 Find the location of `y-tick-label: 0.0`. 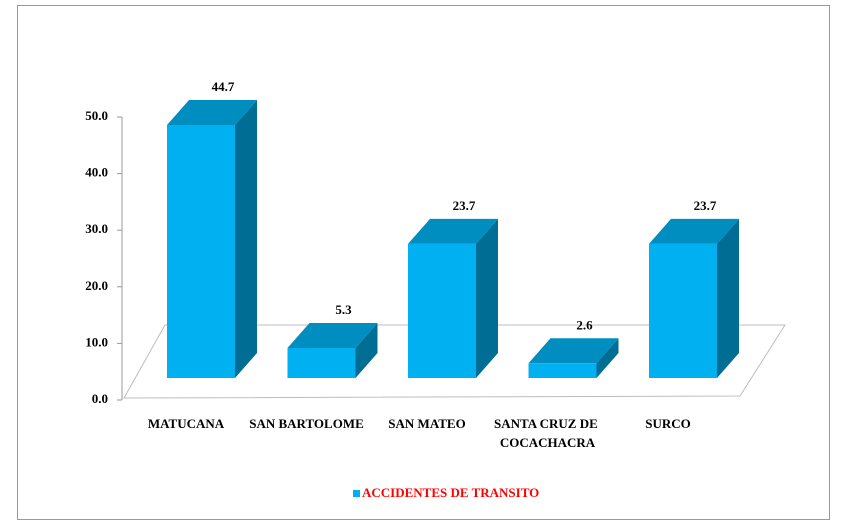

y-tick-label: 0.0 is located at coordinates (100, 398).